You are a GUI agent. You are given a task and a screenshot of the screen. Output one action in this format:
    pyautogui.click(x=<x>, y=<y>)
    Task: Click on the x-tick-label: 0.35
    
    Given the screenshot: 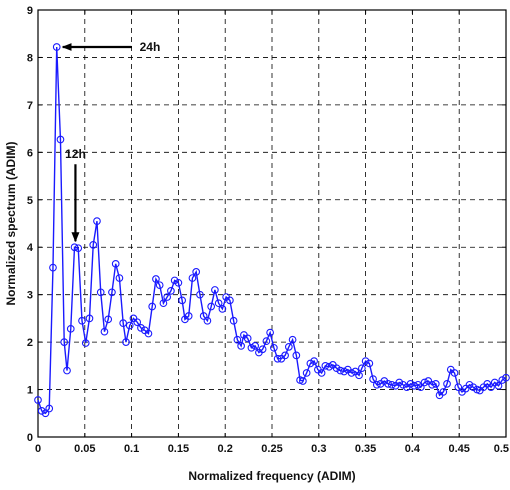 What is the action you would take?
    pyautogui.click(x=365, y=449)
    